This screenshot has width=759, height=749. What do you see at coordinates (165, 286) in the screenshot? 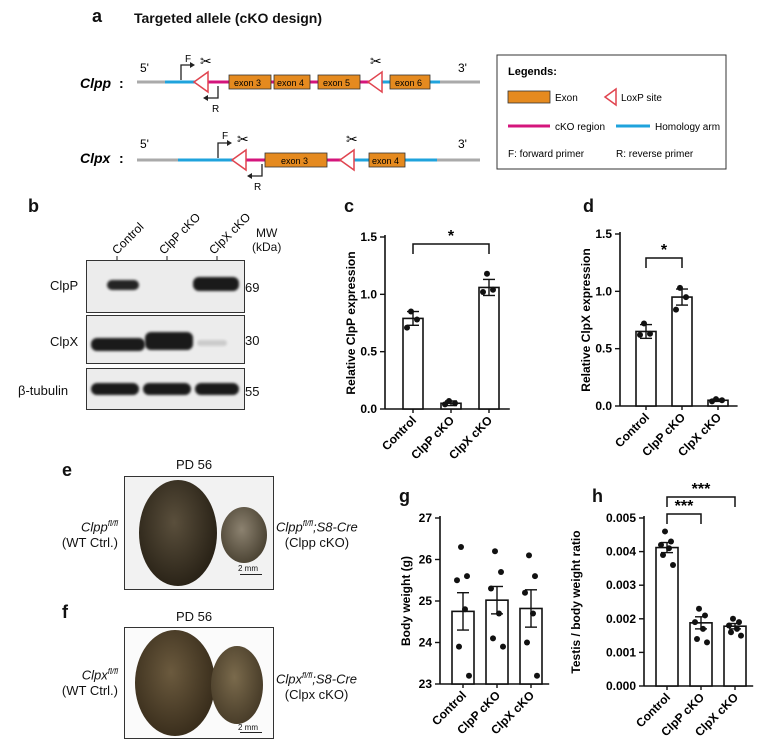
I see `blot-clpp` at bounding box center [165, 286].